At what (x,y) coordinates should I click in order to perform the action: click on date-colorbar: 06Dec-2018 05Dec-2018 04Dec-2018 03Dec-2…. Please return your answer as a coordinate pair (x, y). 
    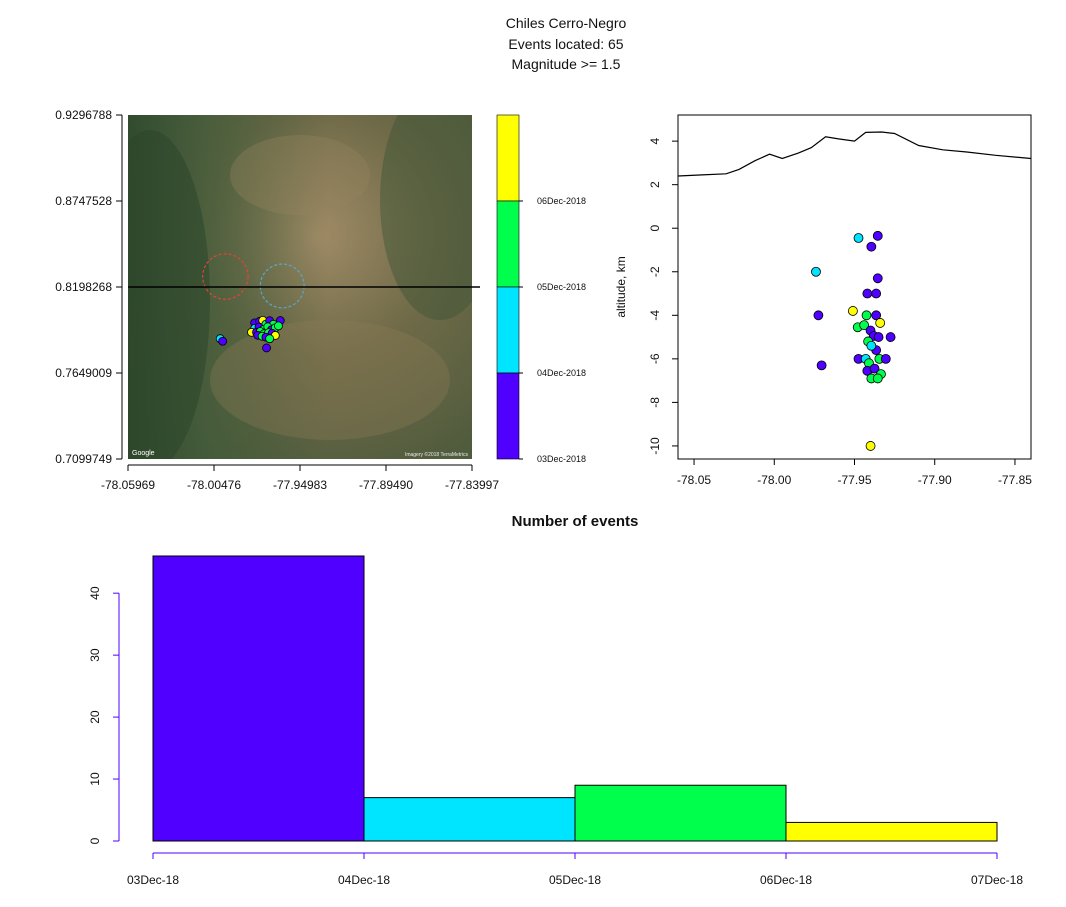
    Looking at the image, I should click on (541, 289).